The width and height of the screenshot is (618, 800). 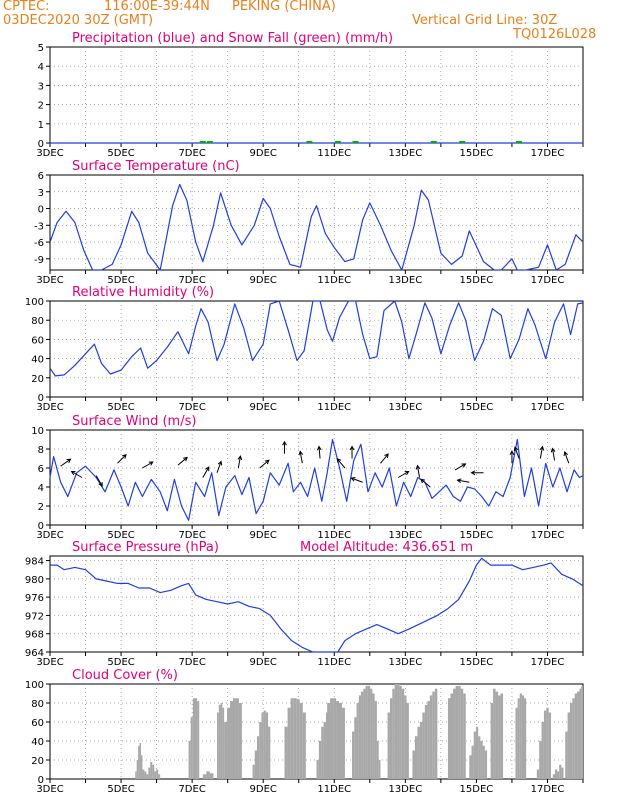 I want to click on panel-1-xtick-label: 13DEC, so click(x=405, y=280).